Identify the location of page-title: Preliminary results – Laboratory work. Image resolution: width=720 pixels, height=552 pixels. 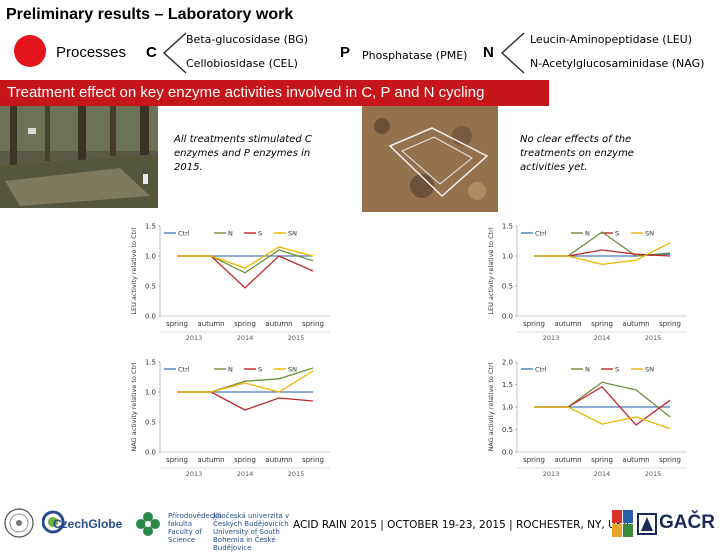
(150, 14).